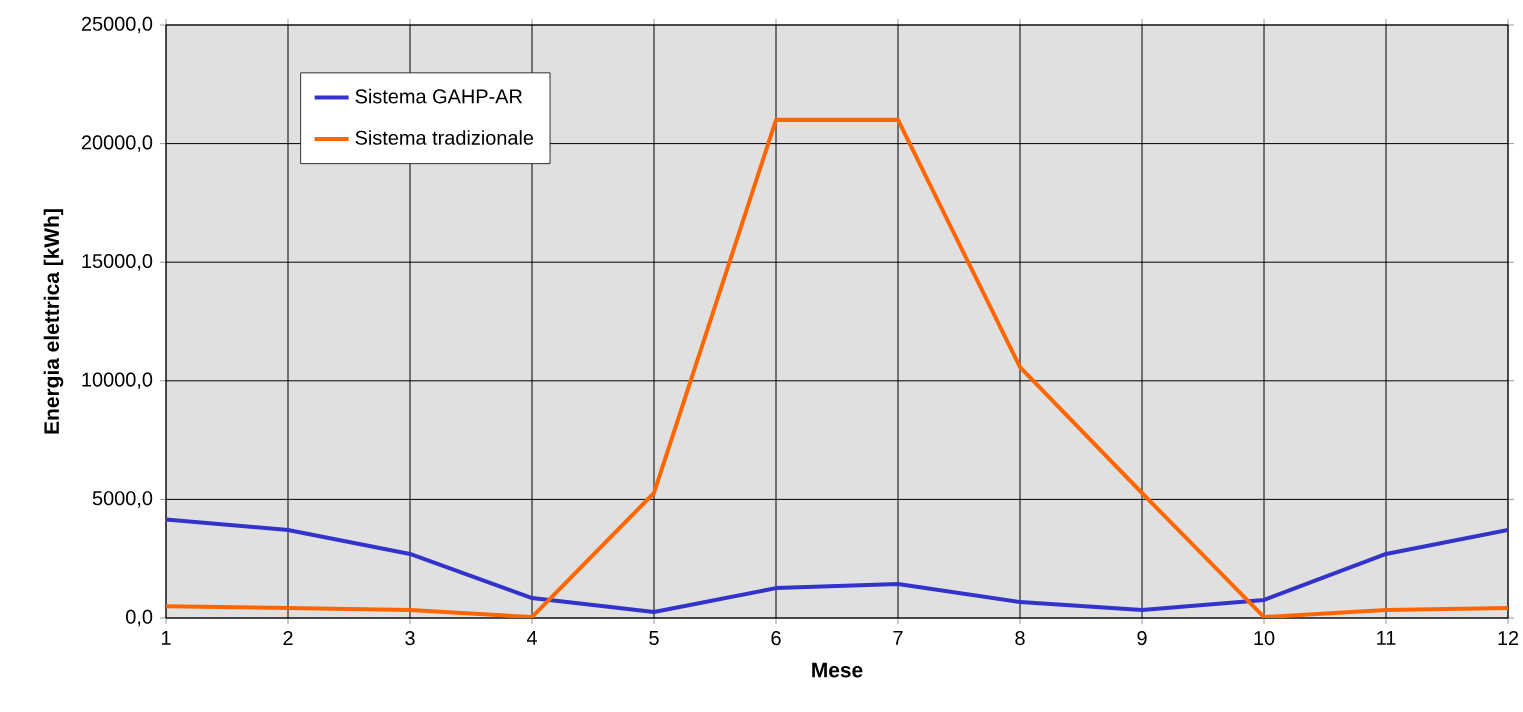 This screenshot has height=712, width=1523. Describe the element at coordinates (837, 670) in the screenshot. I see `x-axis-title: Mese` at that location.